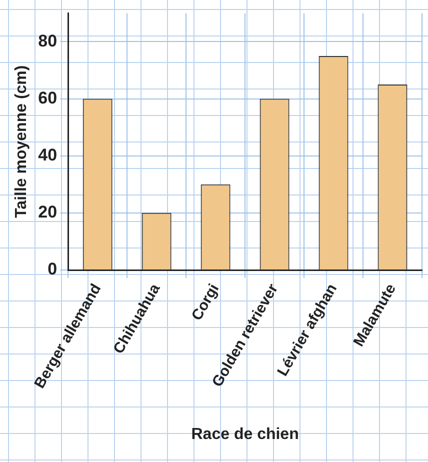 This screenshot has width=428, height=462. What do you see at coordinates (48, 98) in the screenshot?
I see `y-tick-label: 60` at bounding box center [48, 98].